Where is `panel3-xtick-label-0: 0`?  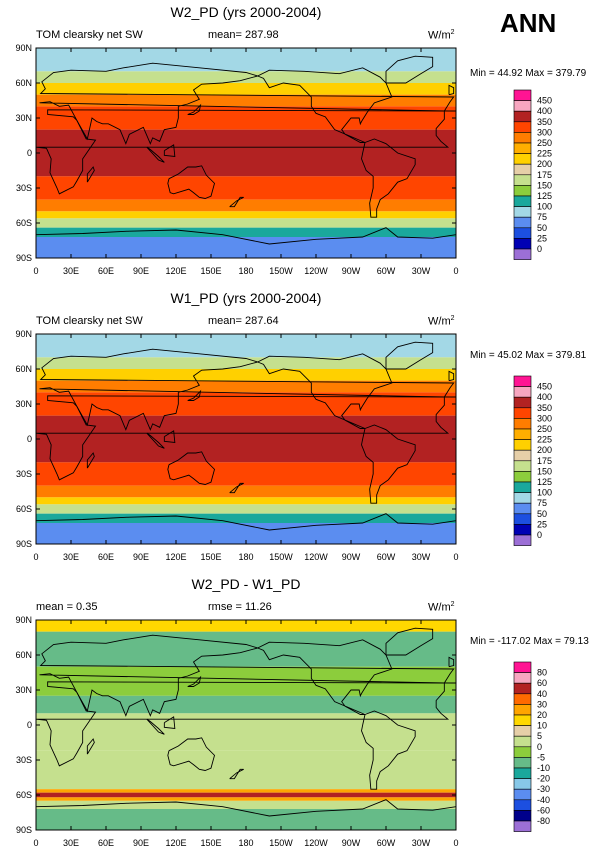 panel3-xtick-label-0: 0 is located at coordinates (35, 843).